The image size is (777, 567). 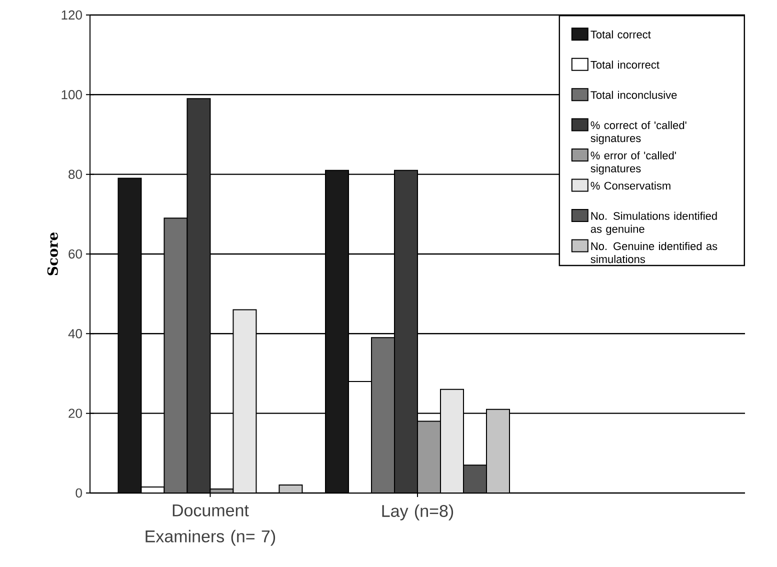 What do you see at coordinates (654, 253) in the screenshot?
I see `legend-label: No. Genuine identified as simulations` at bounding box center [654, 253].